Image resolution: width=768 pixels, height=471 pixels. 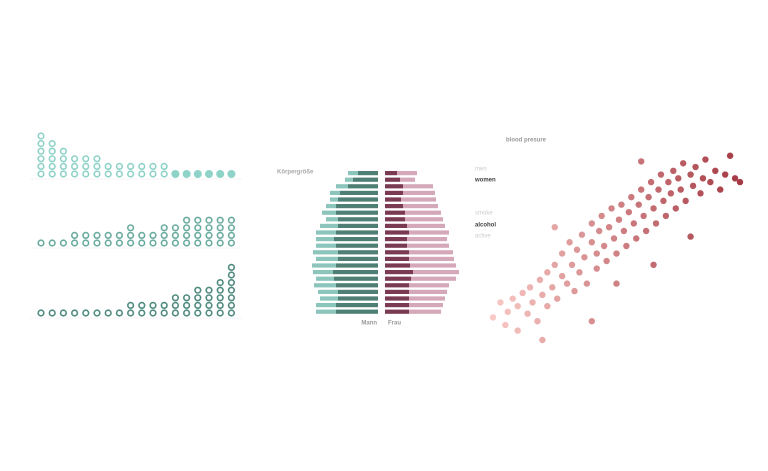 I want to click on left-label: Mann, so click(x=369, y=324).